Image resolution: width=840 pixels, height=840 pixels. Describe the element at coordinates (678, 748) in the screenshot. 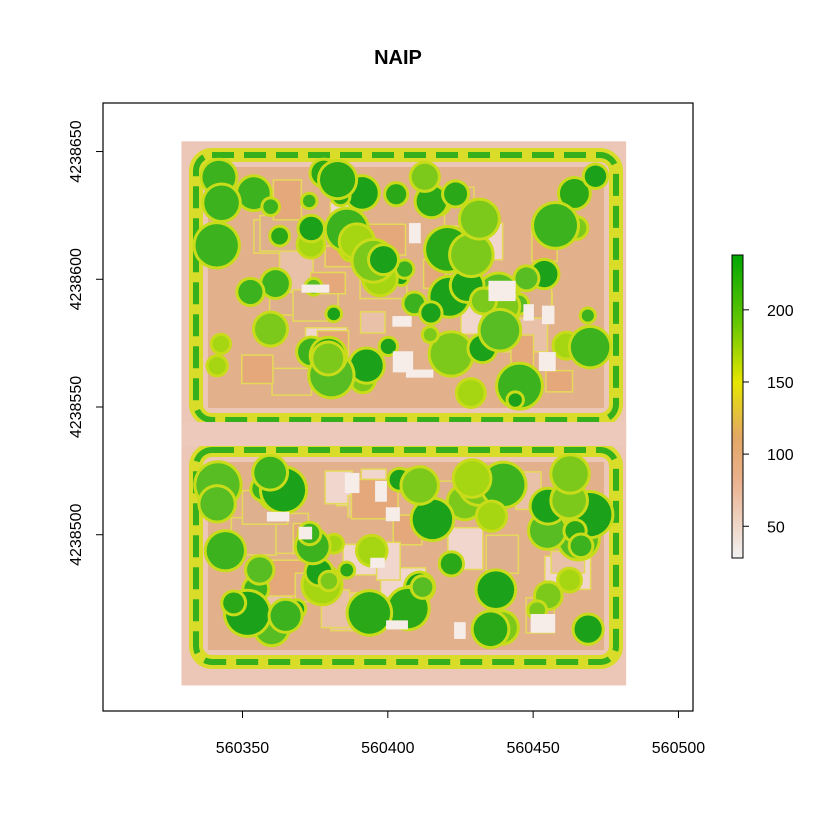

I see `x-tick-label: 560500` at that location.